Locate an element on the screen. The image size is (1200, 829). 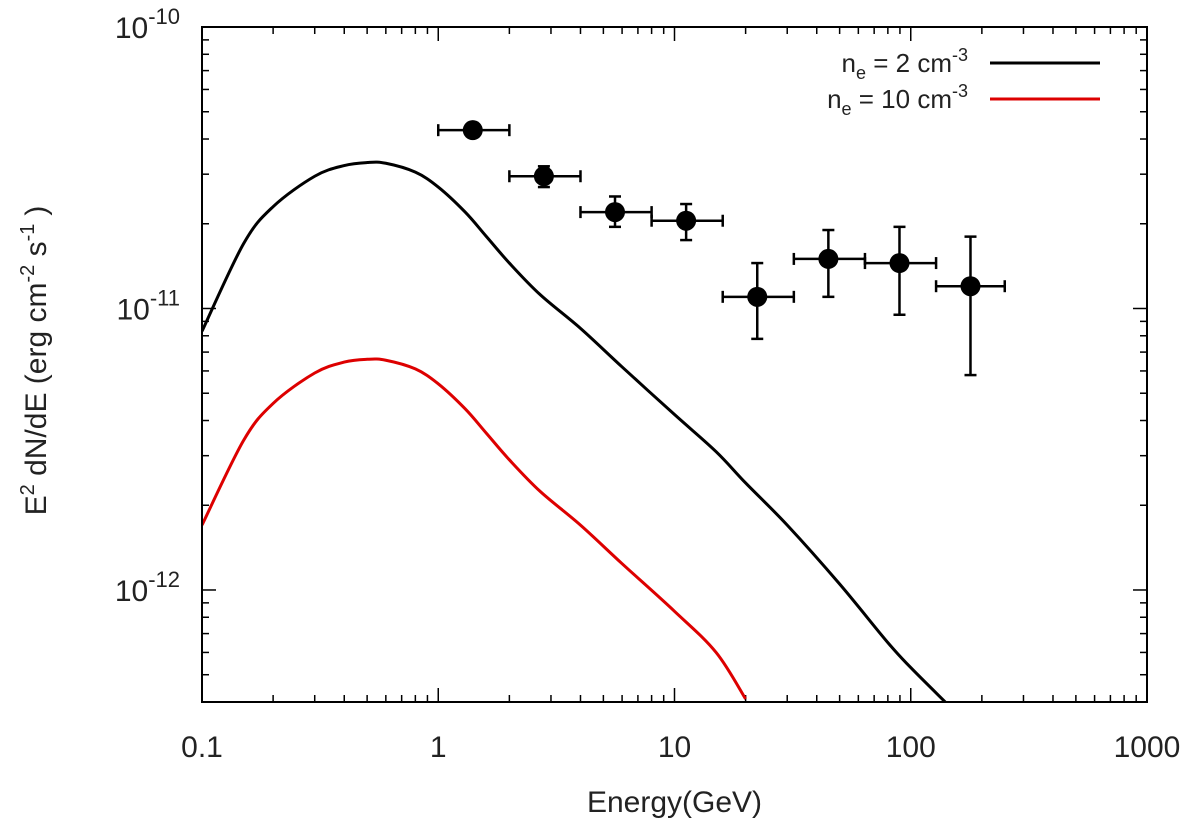
legend: ne = 2 cm-3 ne = 10 cm-3 is located at coordinates (963, 82).